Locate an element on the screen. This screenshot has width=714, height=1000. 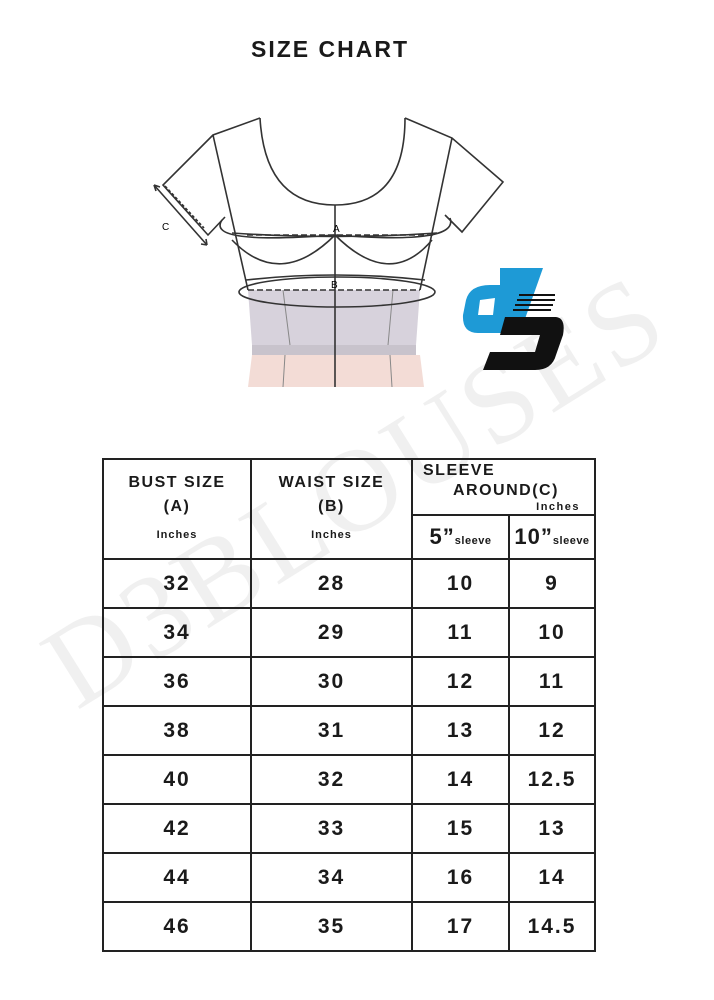
cell-bust: 36 is located at coordinates (177, 681).